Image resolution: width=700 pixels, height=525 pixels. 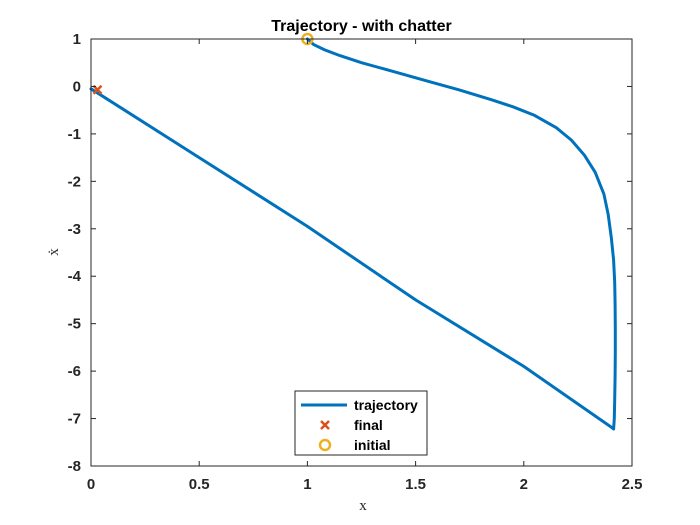 I want to click on legend-swatch-final-stroke-b, so click(x=325, y=425).